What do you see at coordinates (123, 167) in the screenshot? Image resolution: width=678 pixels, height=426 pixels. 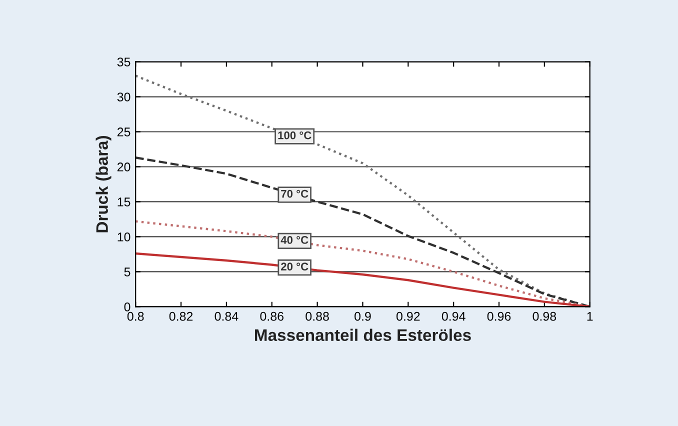 I see `y-tick-label: 20` at bounding box center [123, 167].